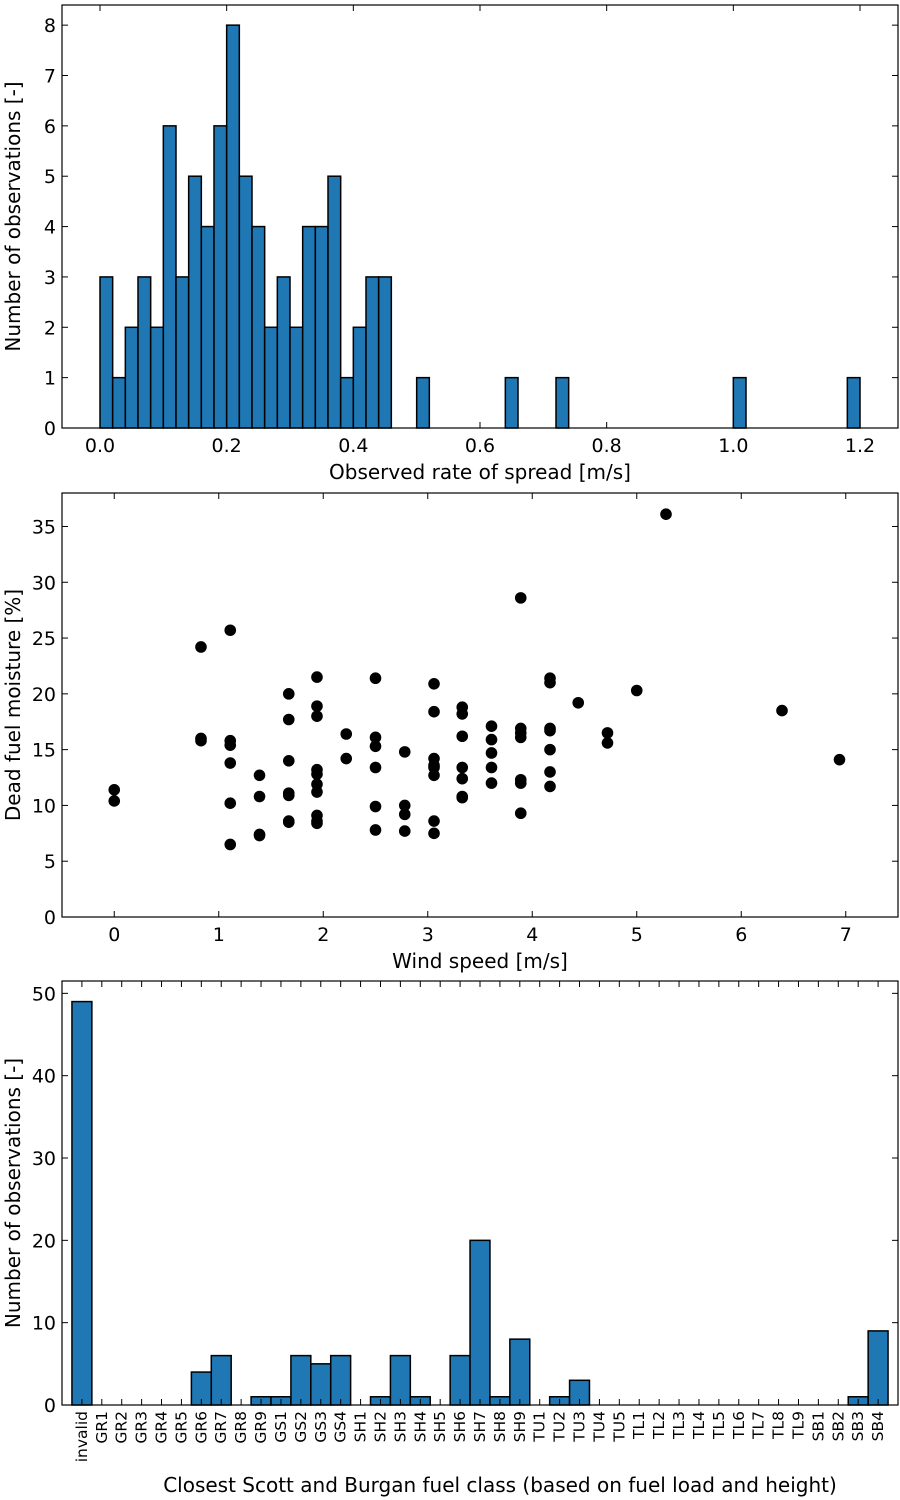  Describe the element at coordinates (460, 1426) in the screenshot. I see `x-category-label: SH6` at that location.